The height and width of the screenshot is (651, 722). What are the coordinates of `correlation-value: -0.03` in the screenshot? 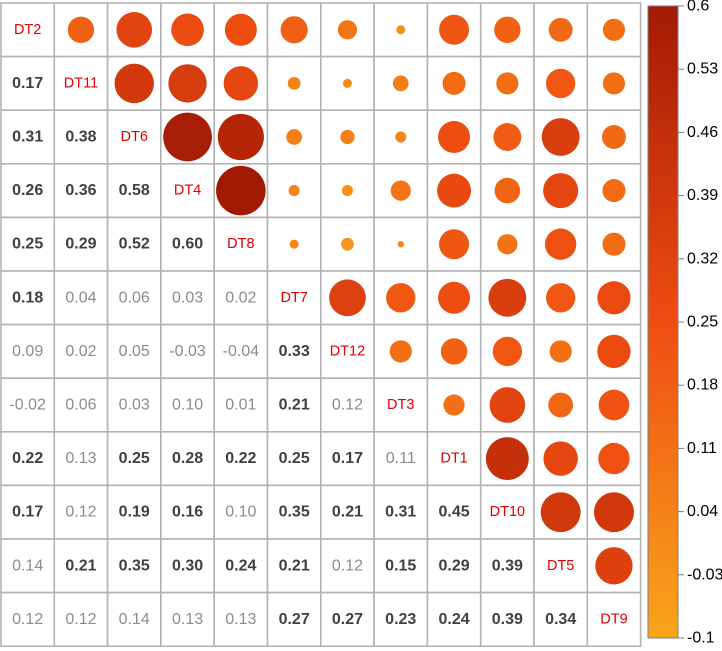 It's located at (187, 351).